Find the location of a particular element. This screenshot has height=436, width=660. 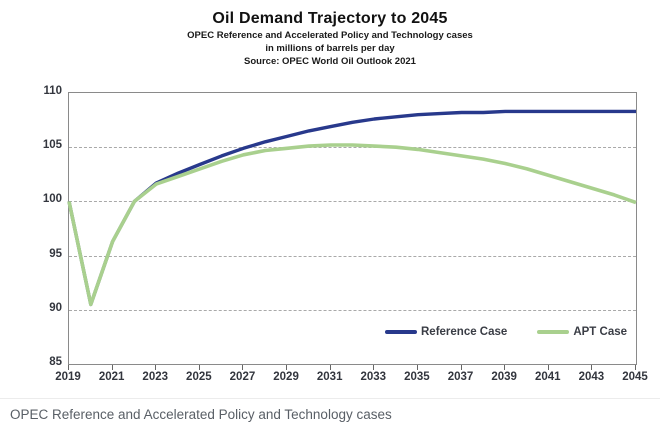

x-axis-tick-2027 is located at coordinates (243, 367).